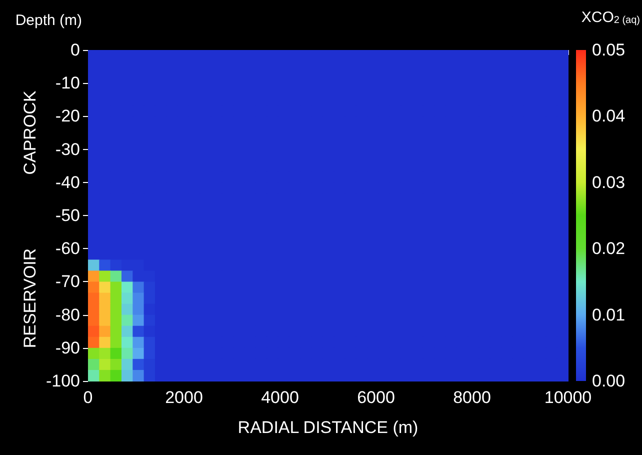 This screenshot has height=455, width=642. What do you see at coordinates (67, 83) in the screenshot?
I see `y-tick-label: -10` at bounding box center [67, 83].